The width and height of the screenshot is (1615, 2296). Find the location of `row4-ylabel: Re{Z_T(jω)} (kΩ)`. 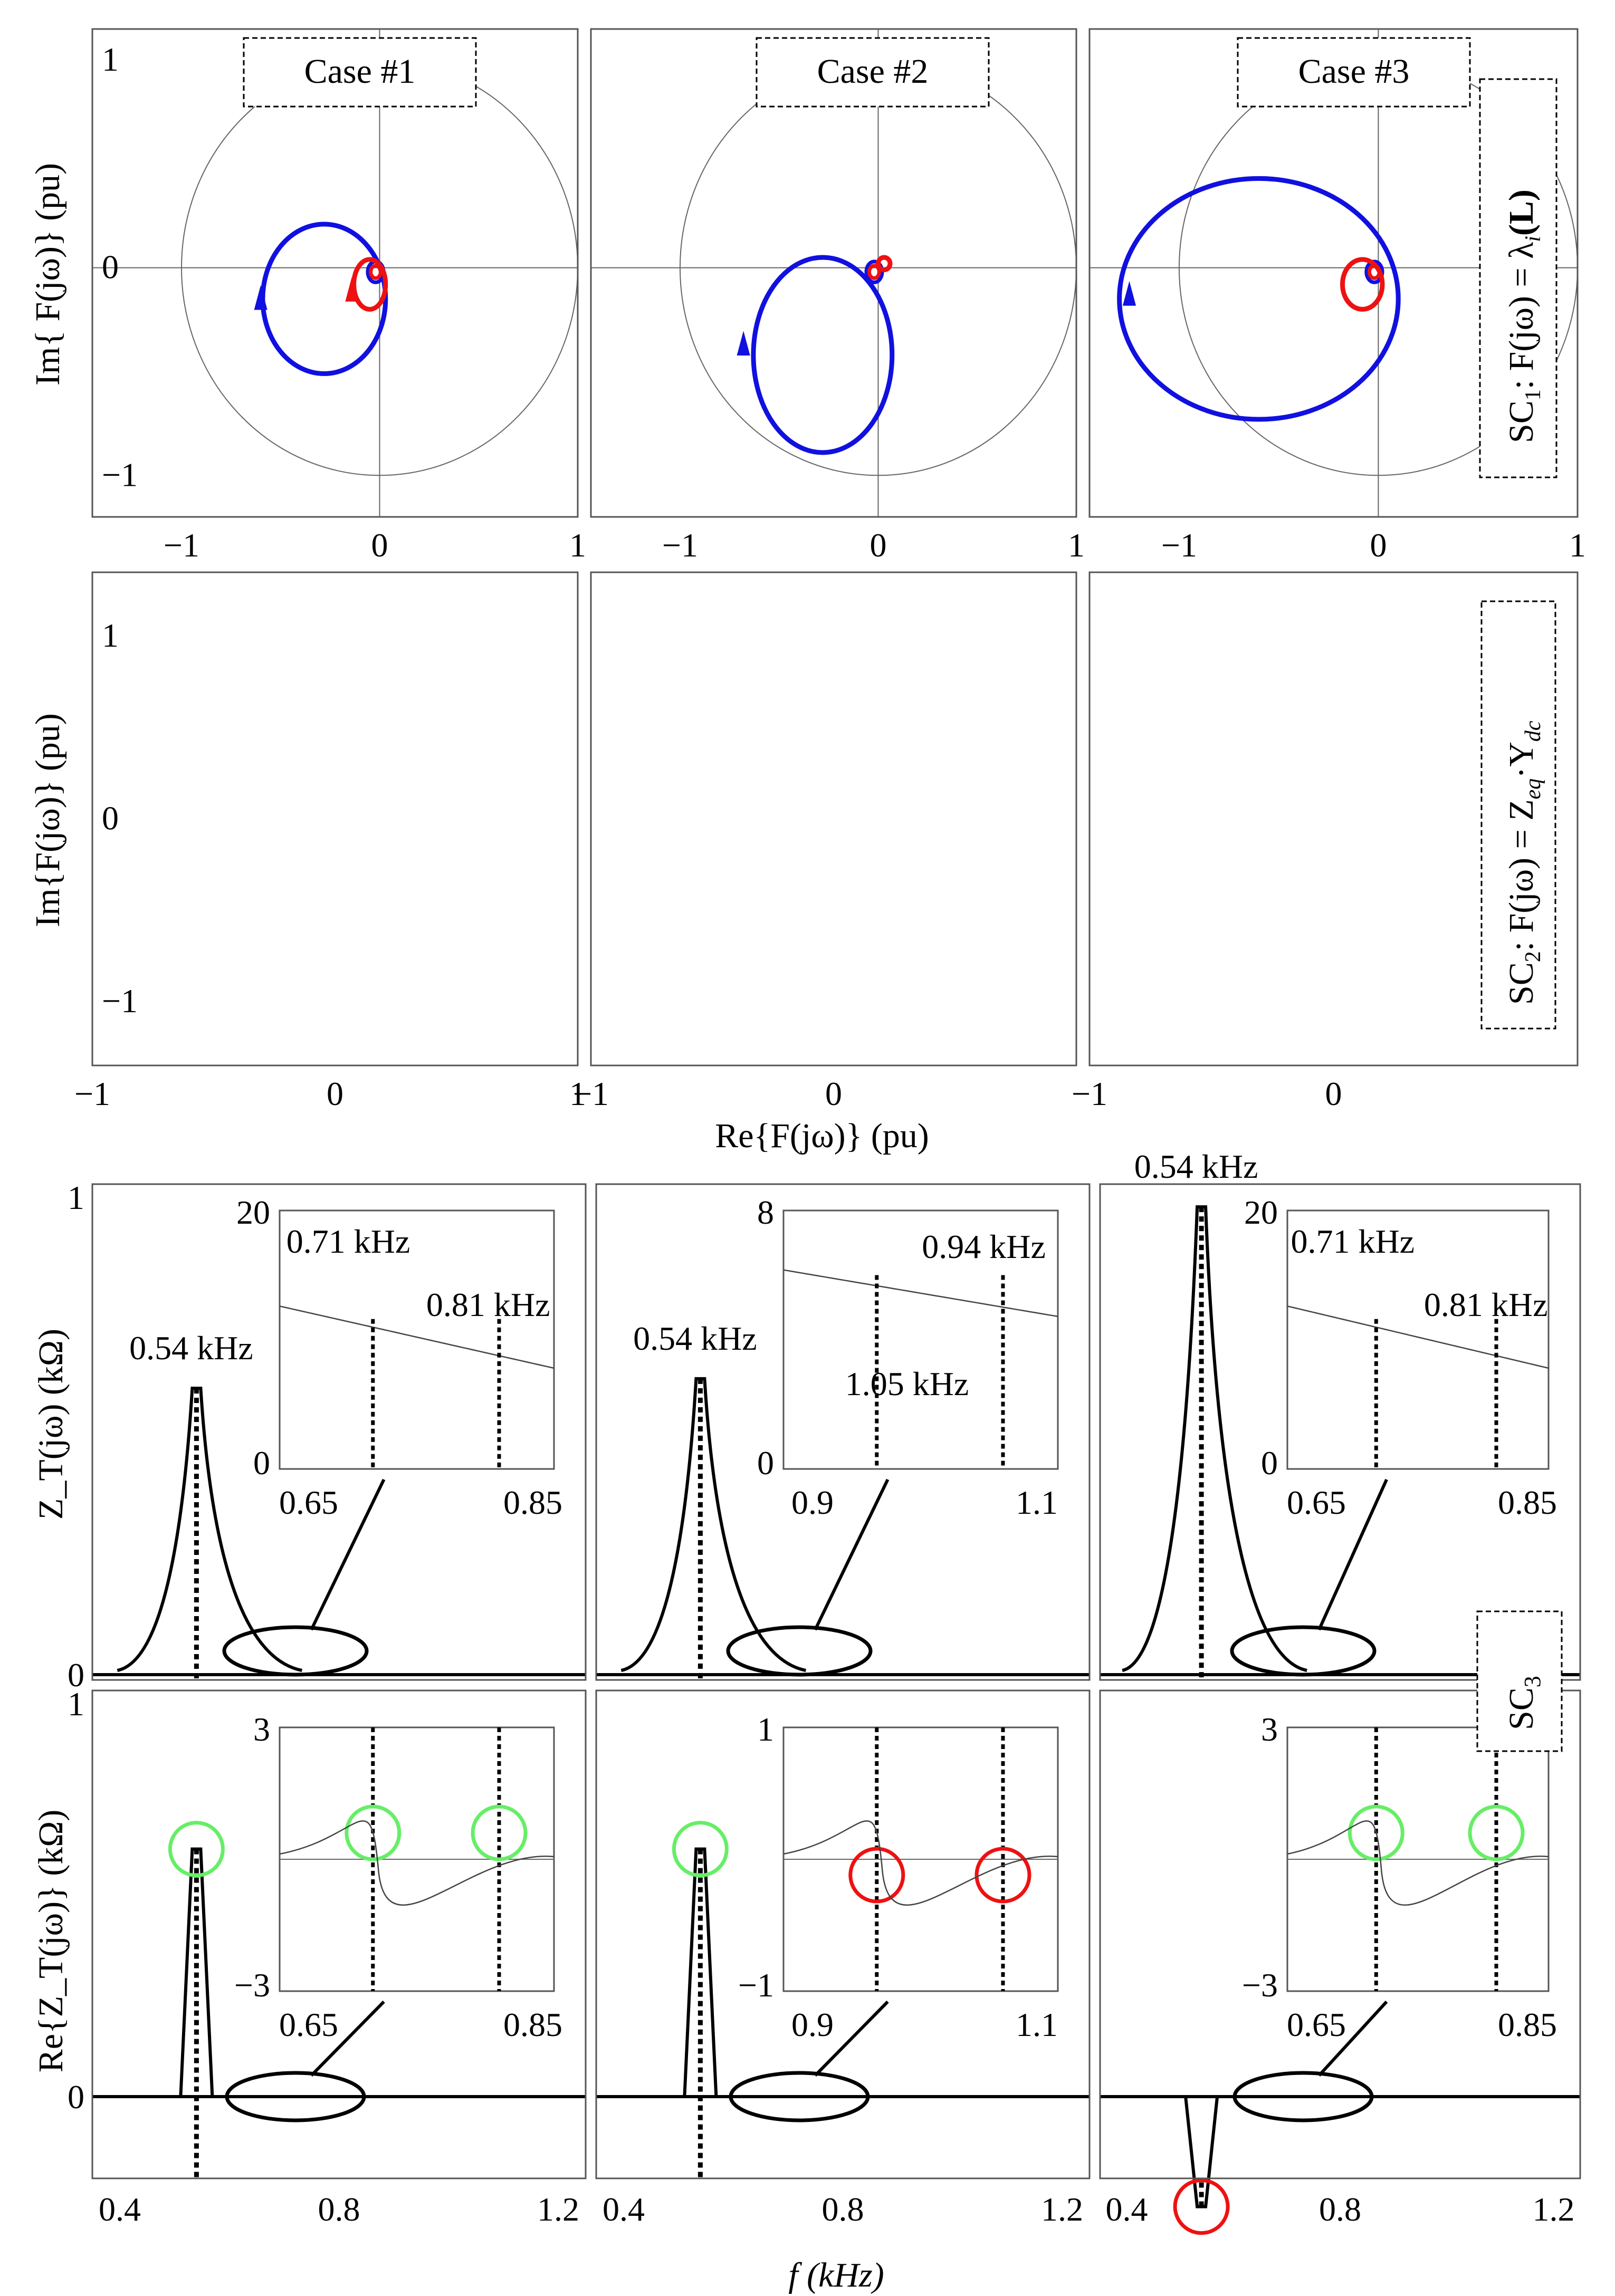

row4-ylabel: Re{Z_T(jω)} (kΩ) is located at coordinates (51, 1941).